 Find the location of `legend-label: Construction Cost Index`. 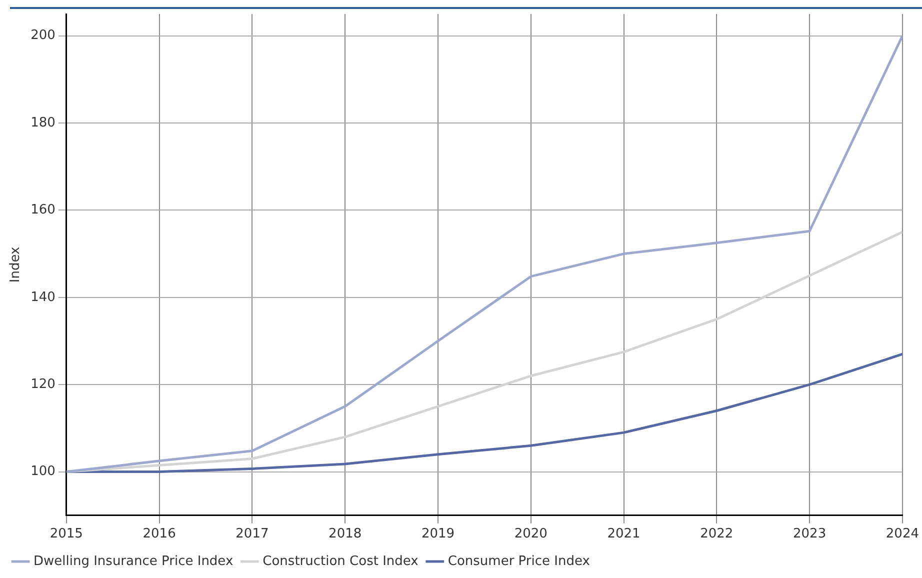

legend-label: Construction Cost Index is located at coordinates (340, 561).